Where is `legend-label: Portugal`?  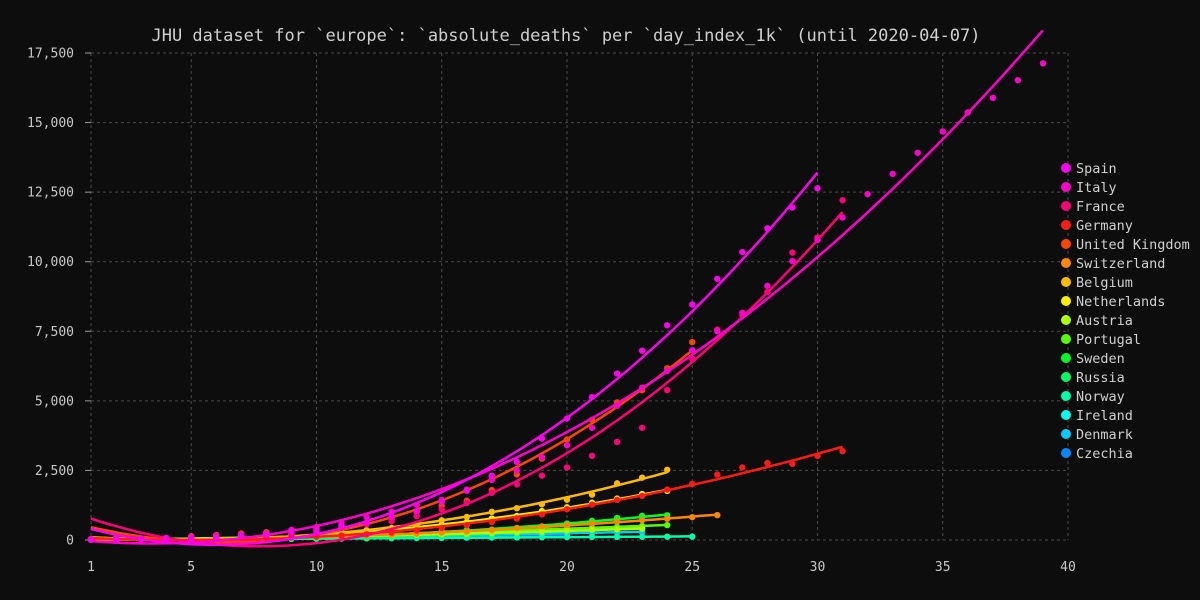
legend-label: Portugal is located at coordinates (1108, 340).